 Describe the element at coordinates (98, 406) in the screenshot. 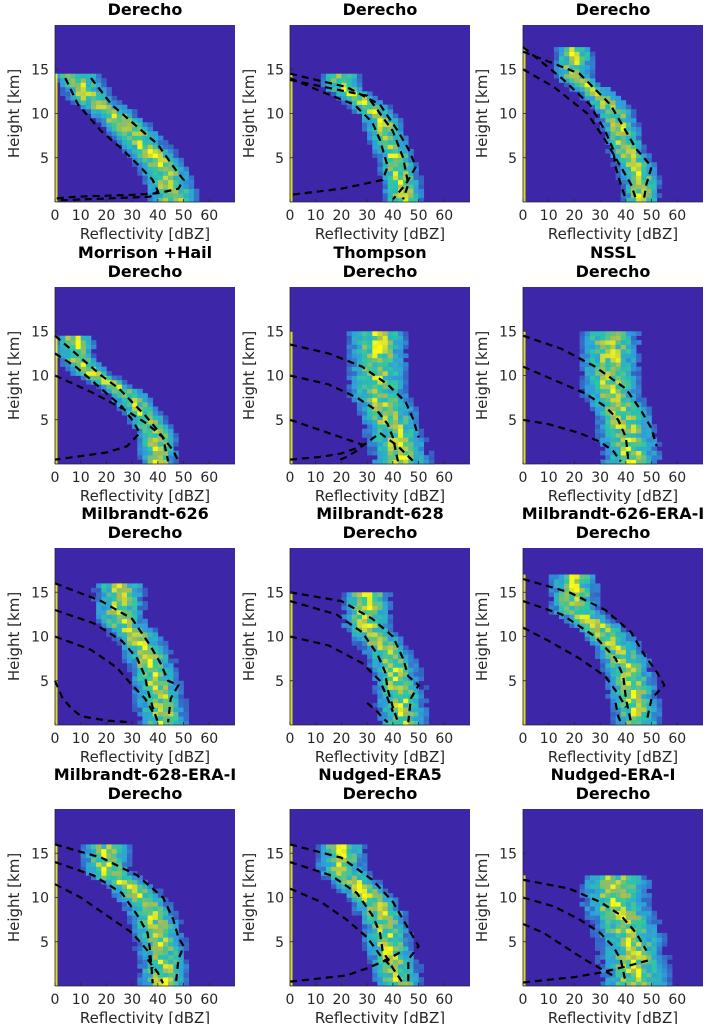

I see `contour-line` at that location.